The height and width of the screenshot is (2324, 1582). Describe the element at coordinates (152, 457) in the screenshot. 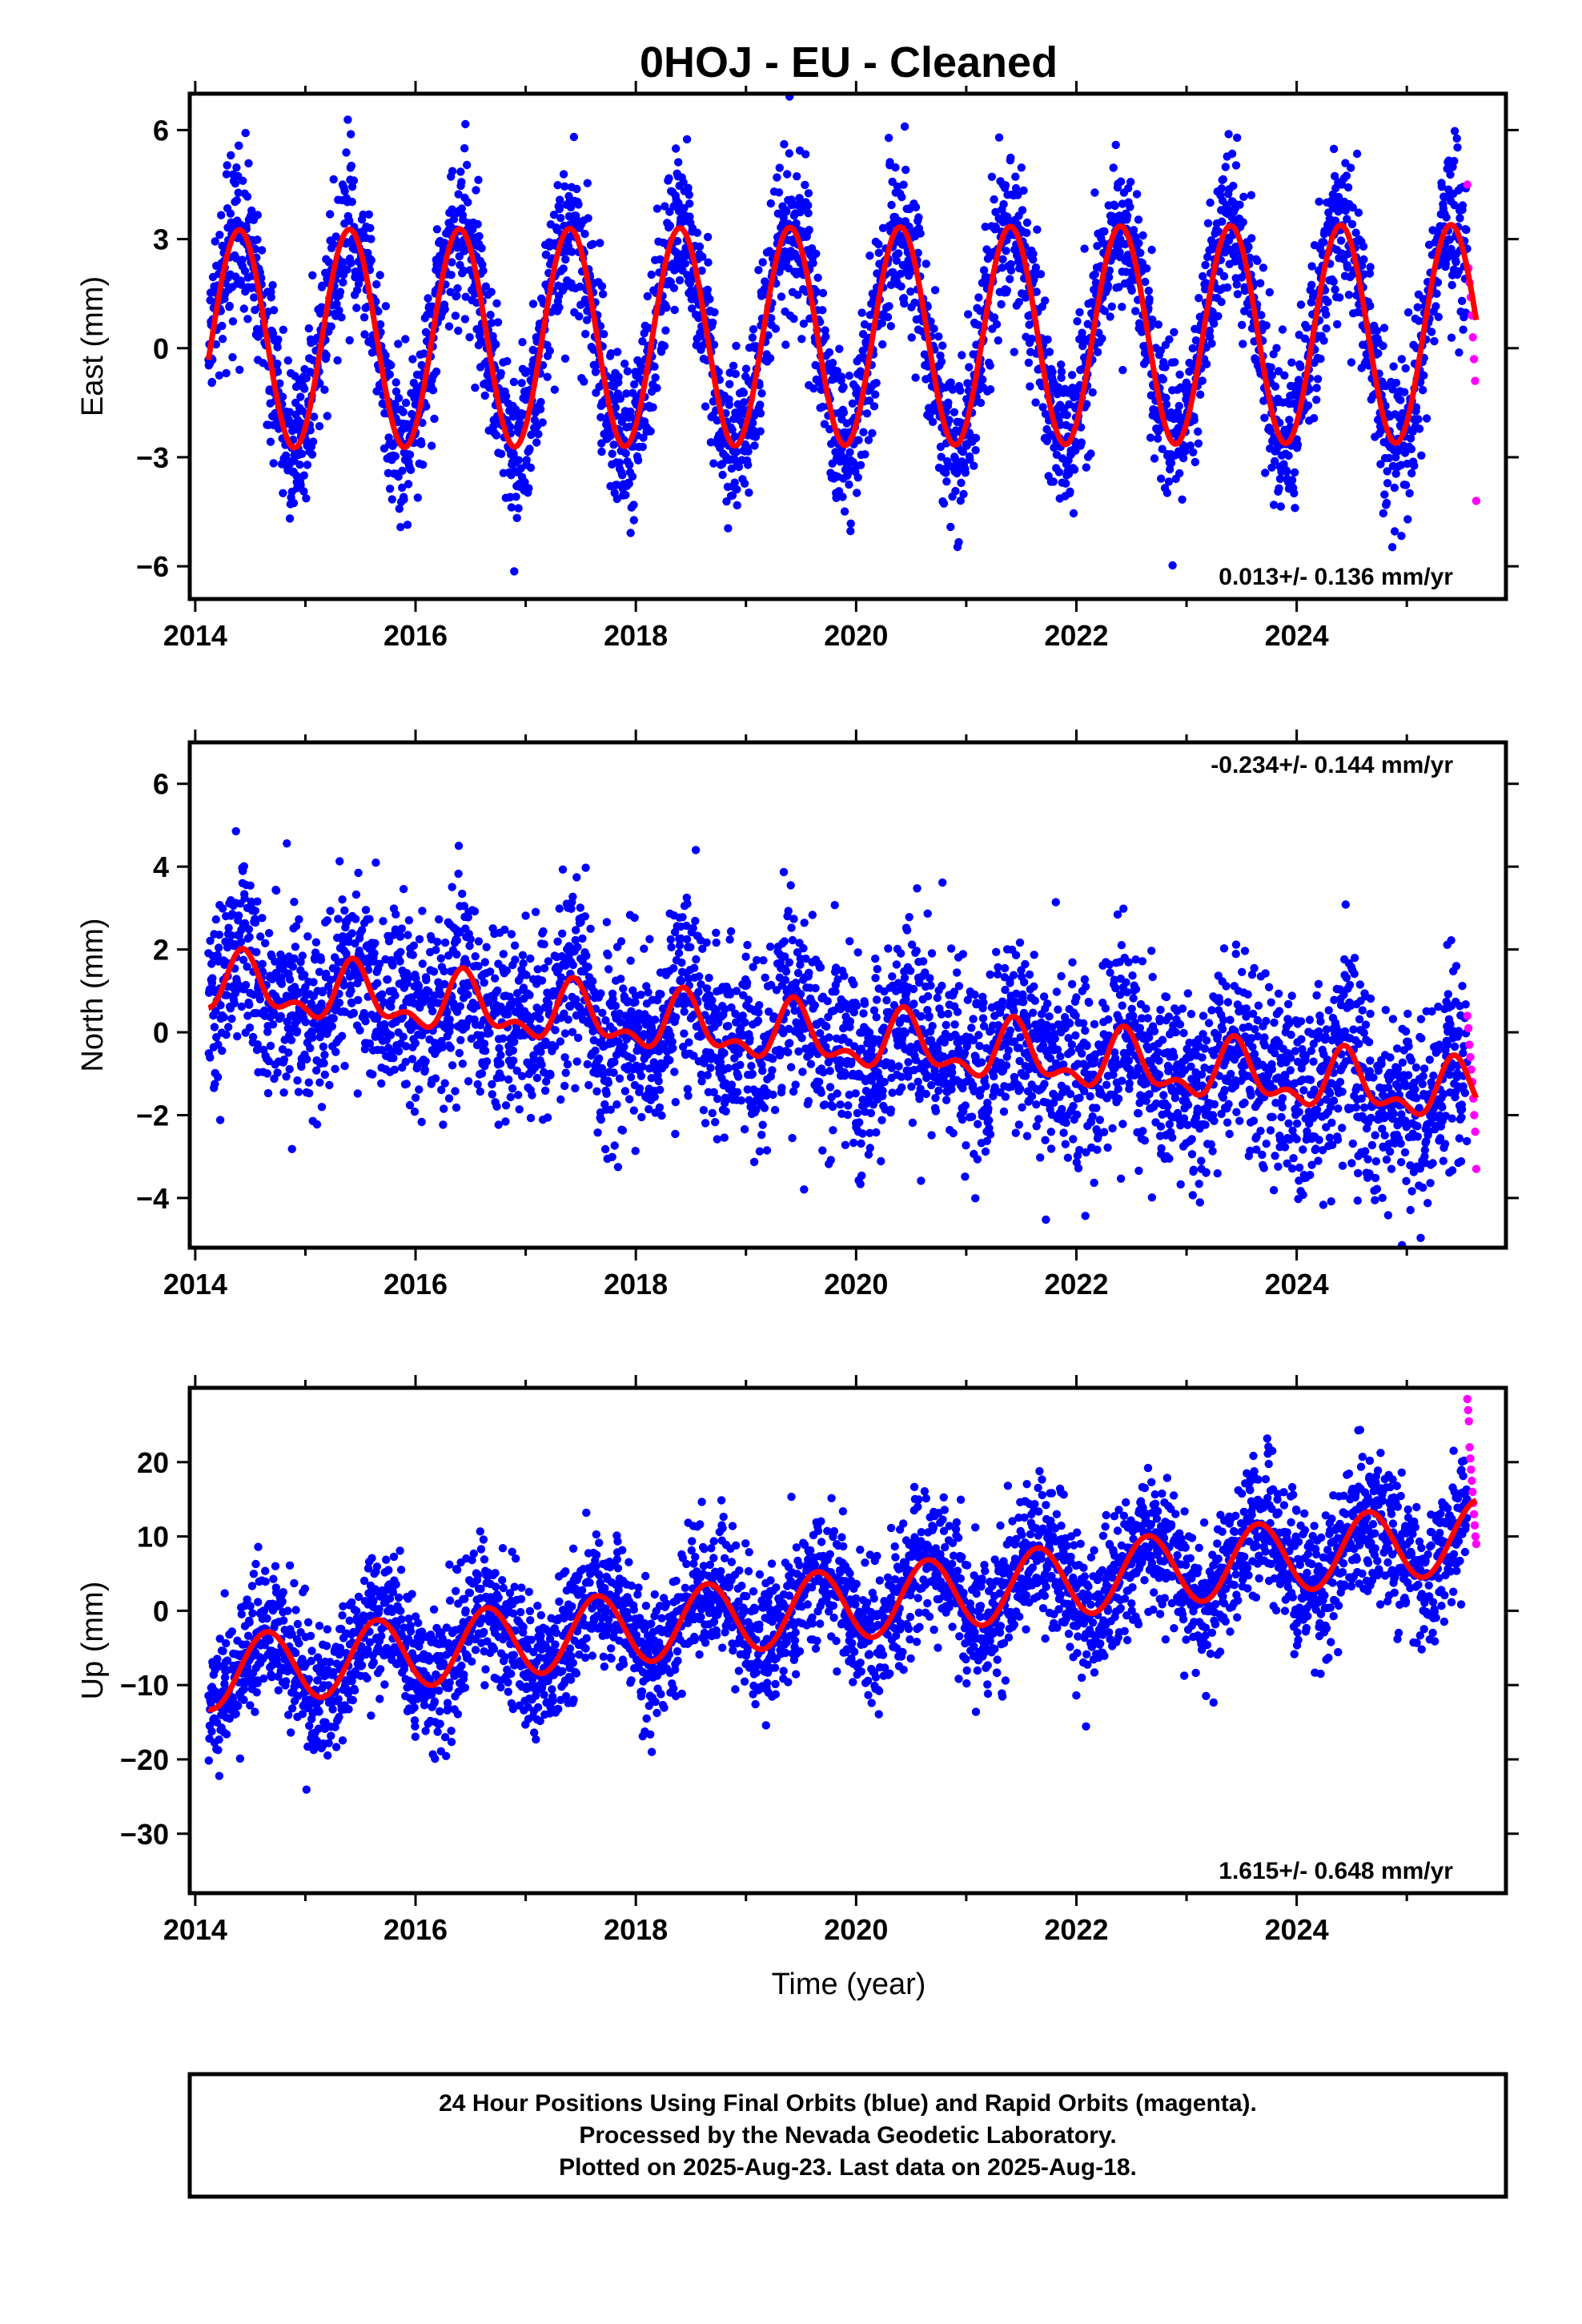

I see `y-tick-label: −3` at that location.